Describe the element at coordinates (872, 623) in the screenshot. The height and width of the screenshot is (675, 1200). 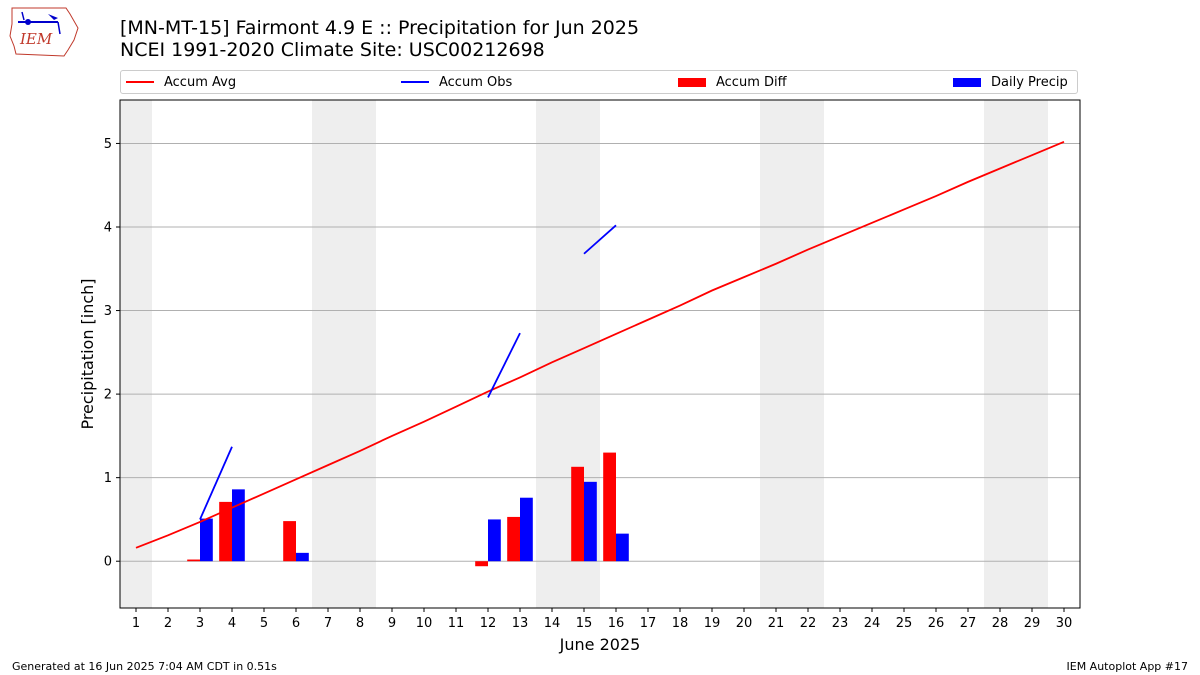
I see `x-tick-label: 24` at that location.